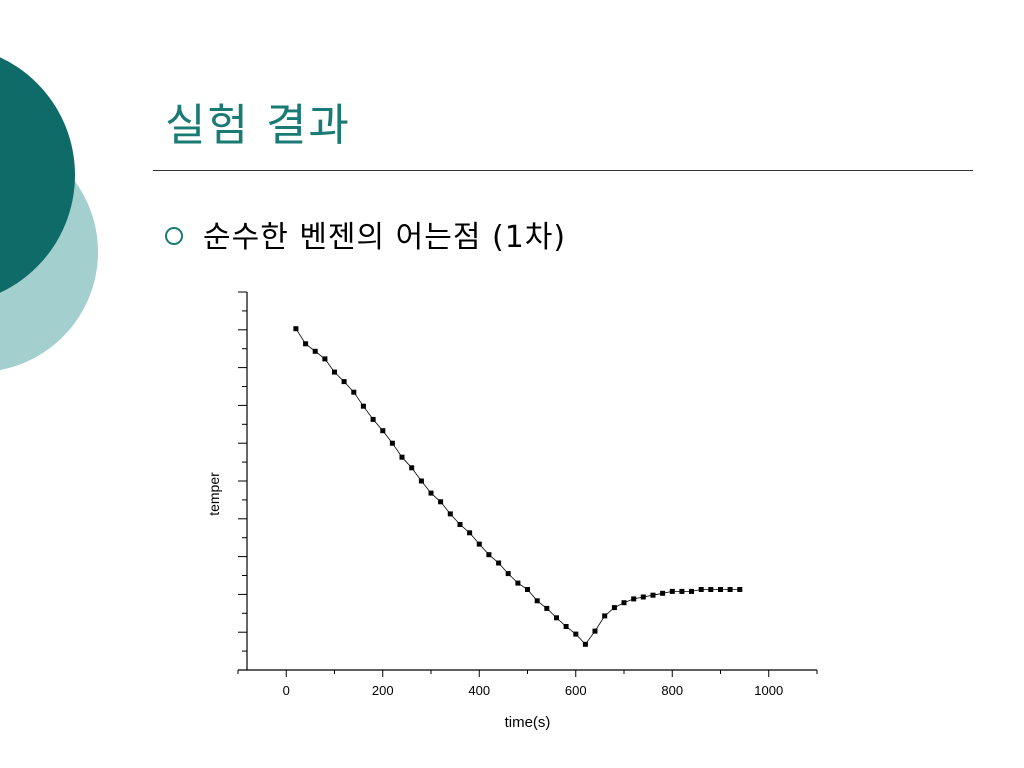  Describe the element at coordinates (528, 722) in the screenshot. I see `x-axis-label: time(s)` at that location.